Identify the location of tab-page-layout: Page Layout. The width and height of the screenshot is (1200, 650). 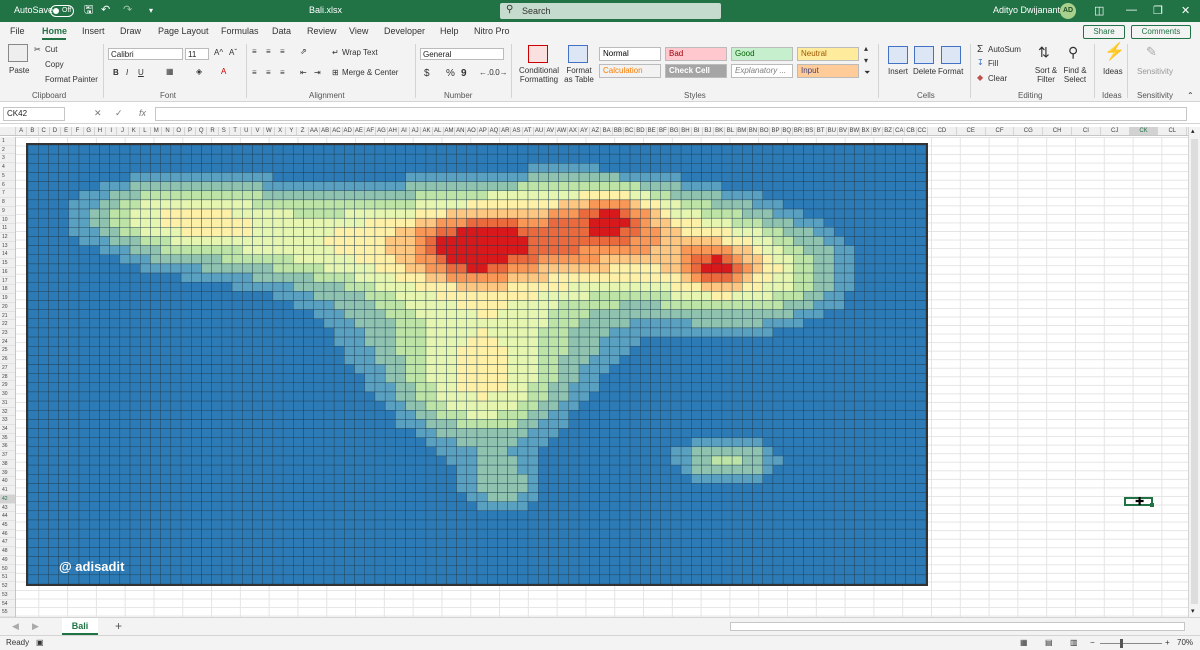
(183, 31).